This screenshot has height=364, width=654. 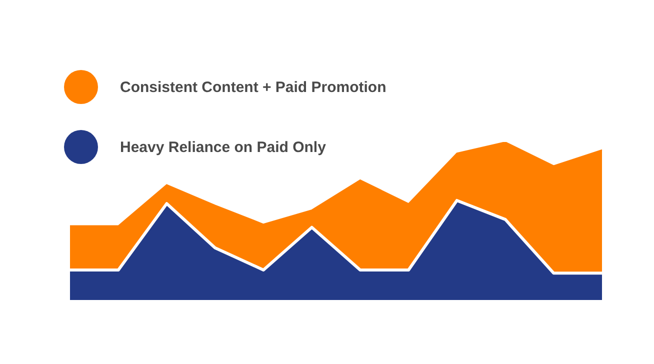 I want to click on legend-label: Heavy Reliance on Paid Only, so click(x=223, y=147).